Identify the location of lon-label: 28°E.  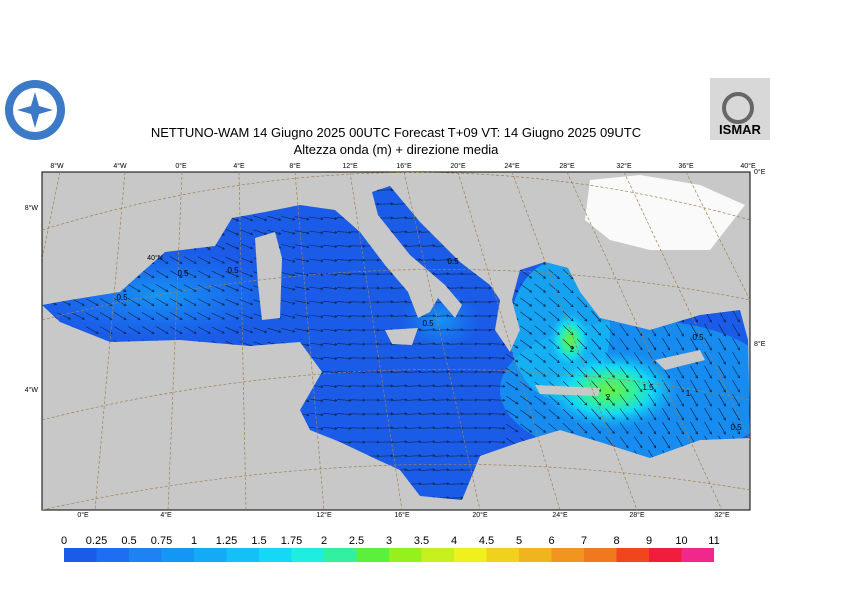
(567, 166).